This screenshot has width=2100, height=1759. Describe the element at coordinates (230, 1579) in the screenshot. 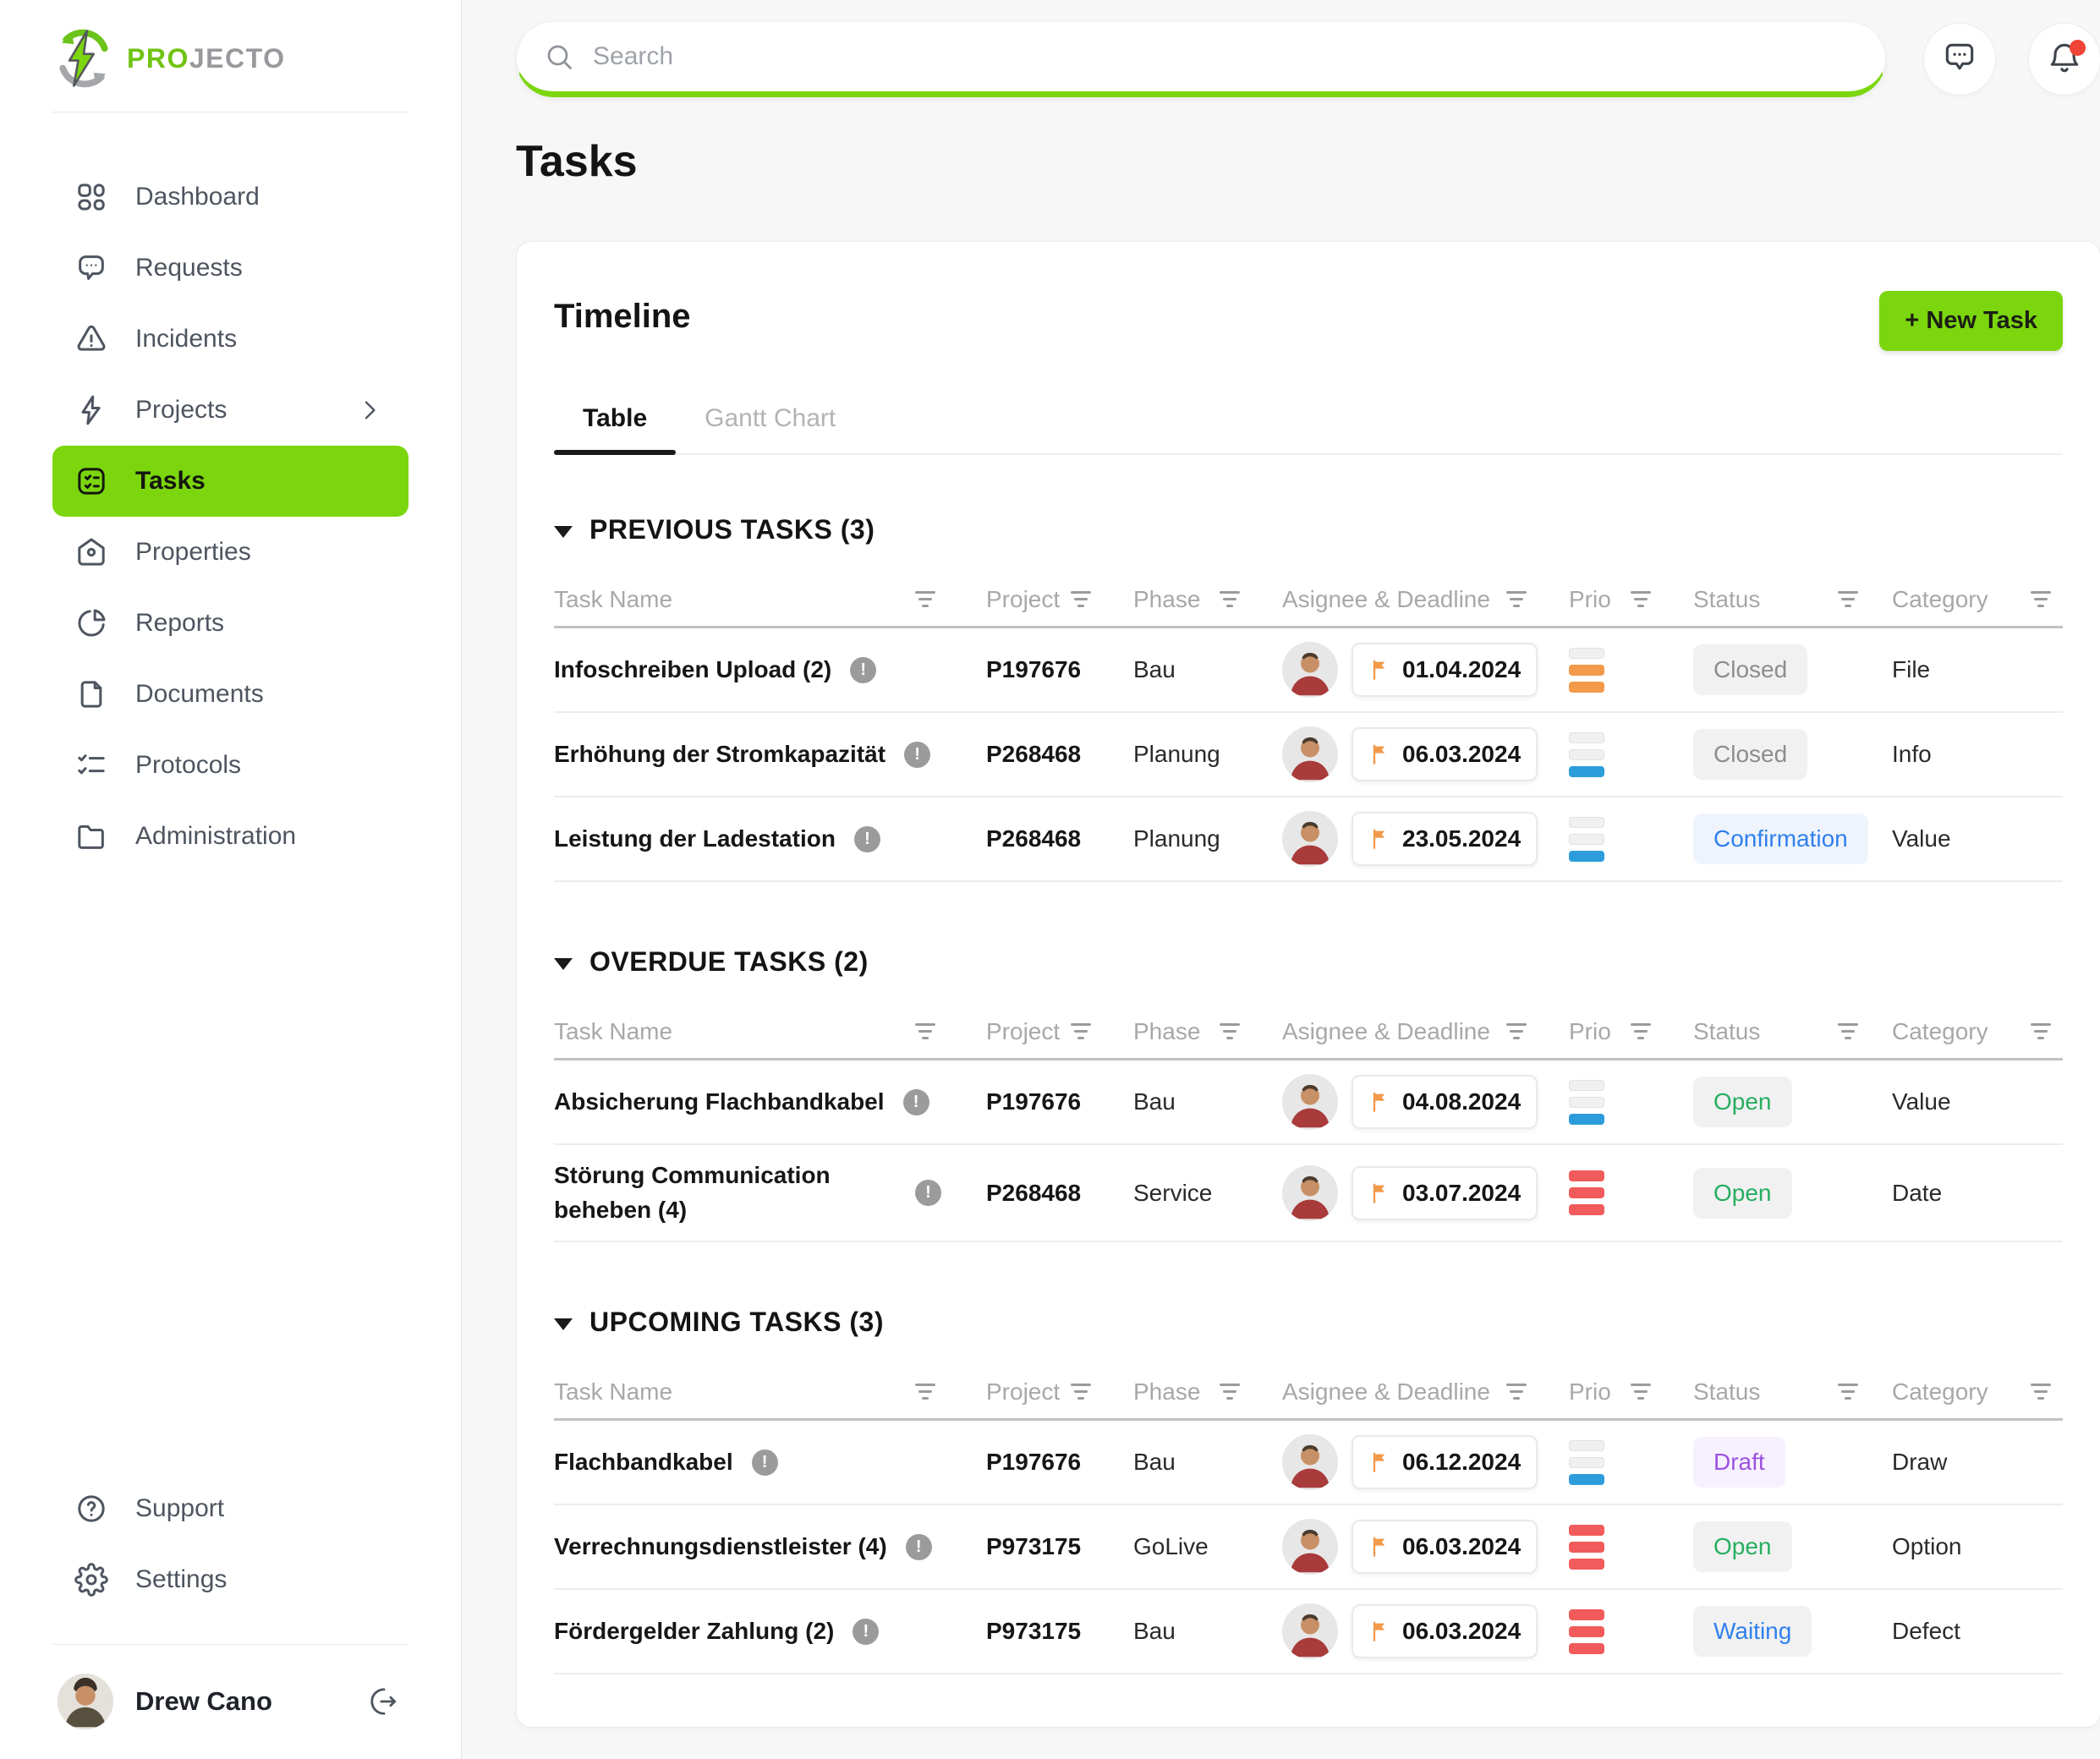

I see `sidebar-item-settings: Settings` at that location.